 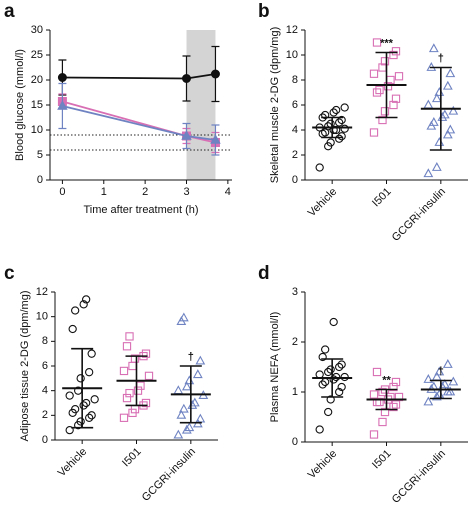 I want to click on x-tick-label: I501, so click(x=382, y=198).